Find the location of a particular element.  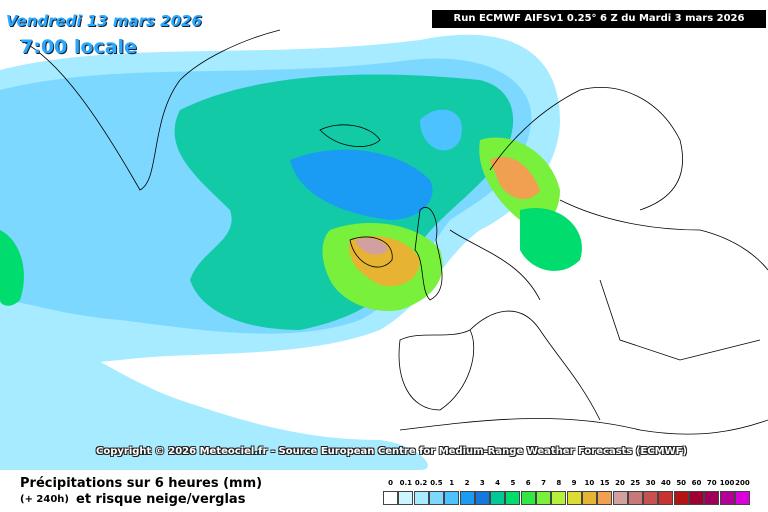

forecast-time: 7:00 locale is located at coordinates (78, 47).